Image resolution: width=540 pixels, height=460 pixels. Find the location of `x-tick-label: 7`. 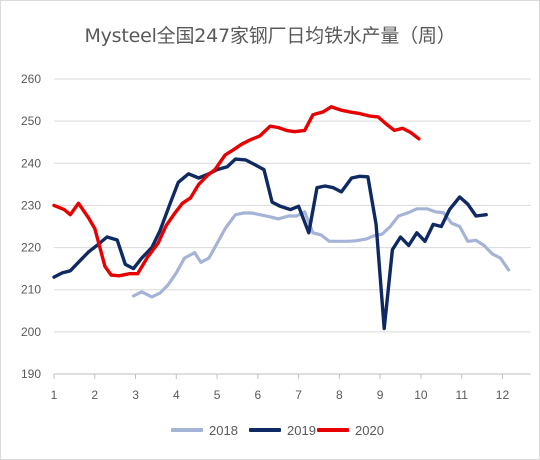

x-tick-label: 7 is located at coordinates (298, 395).